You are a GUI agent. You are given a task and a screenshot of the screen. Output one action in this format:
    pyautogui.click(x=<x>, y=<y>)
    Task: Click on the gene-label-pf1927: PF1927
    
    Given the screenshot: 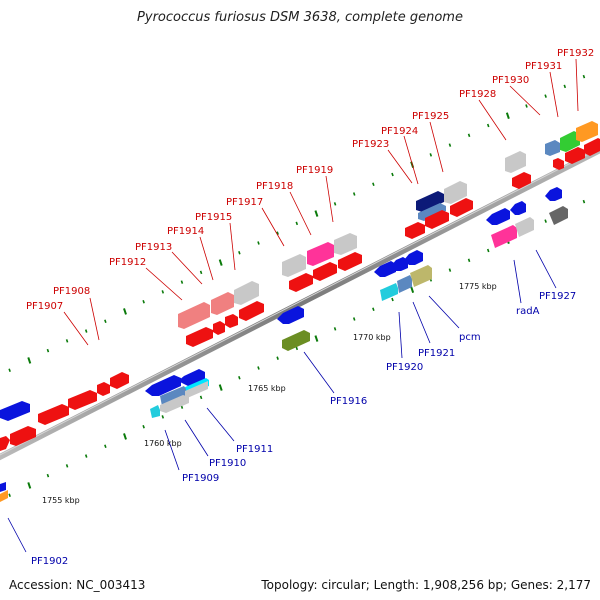 What is the action you would take?
    pyautogui.click(x=557, y=296)
    